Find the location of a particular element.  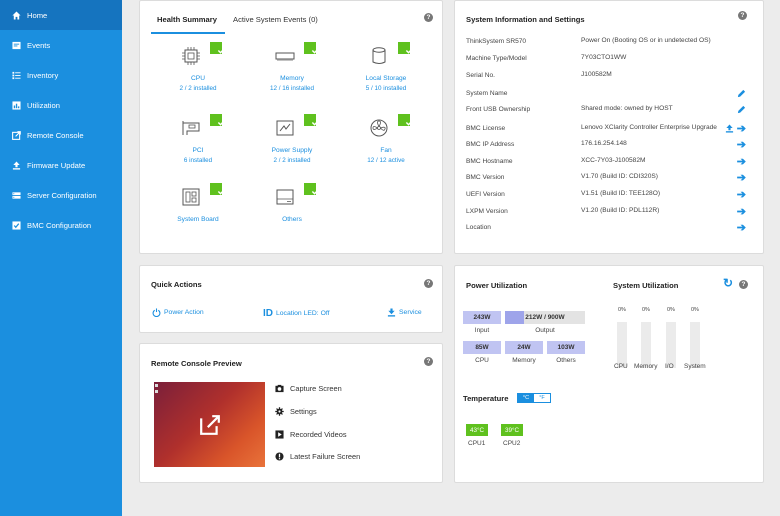

system-util-bar is located at coordinates (695, 345).